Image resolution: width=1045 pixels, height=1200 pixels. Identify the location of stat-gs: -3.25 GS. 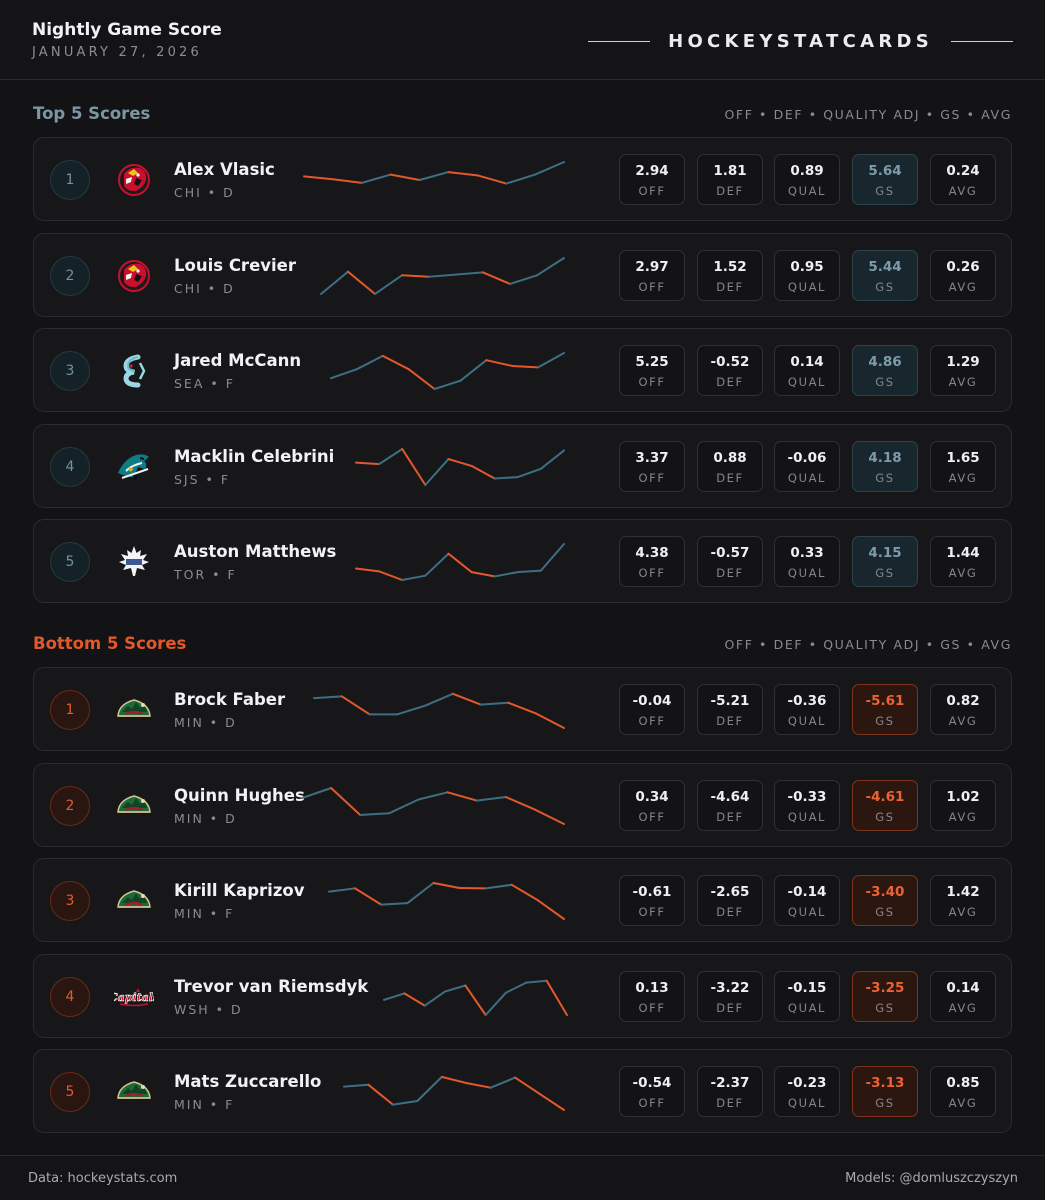
(885, 996).